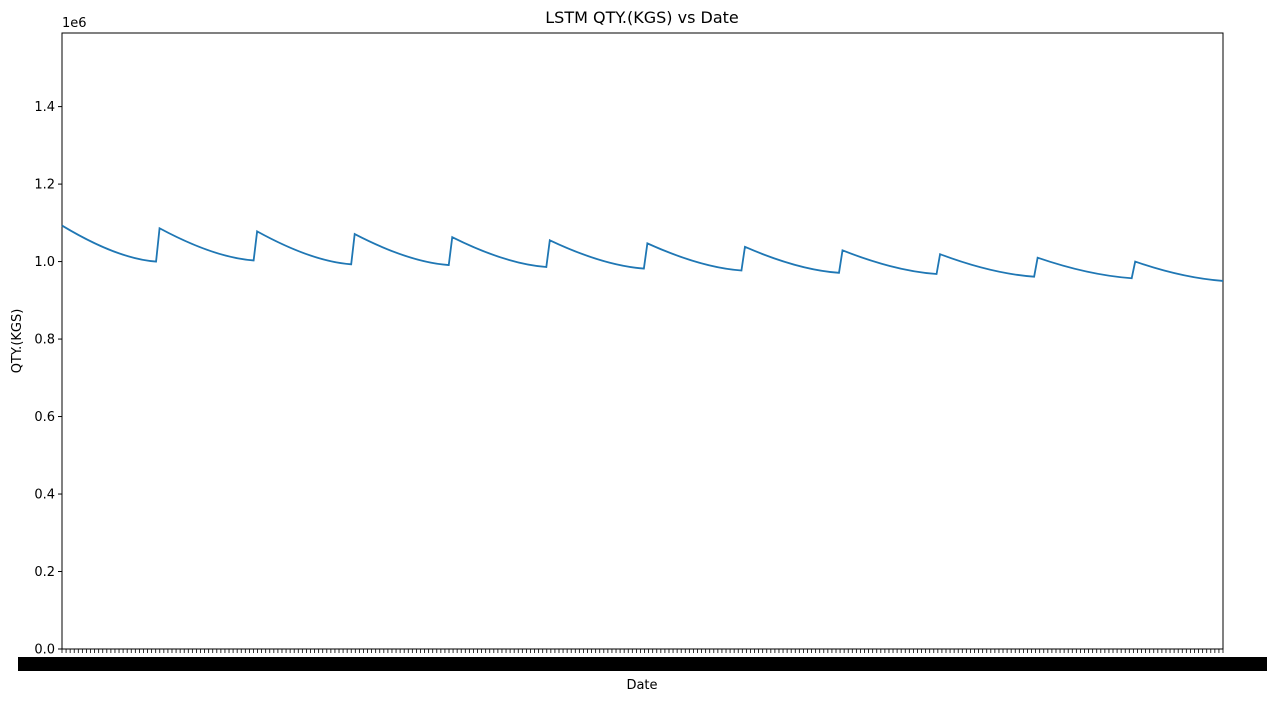 The width and height of the screenshot is (1273, 701). Describe the element at coordinates (641, 17) in the screenshot. I see `chart-title: LSTM QTY.(KGS) vs Date` at that location.